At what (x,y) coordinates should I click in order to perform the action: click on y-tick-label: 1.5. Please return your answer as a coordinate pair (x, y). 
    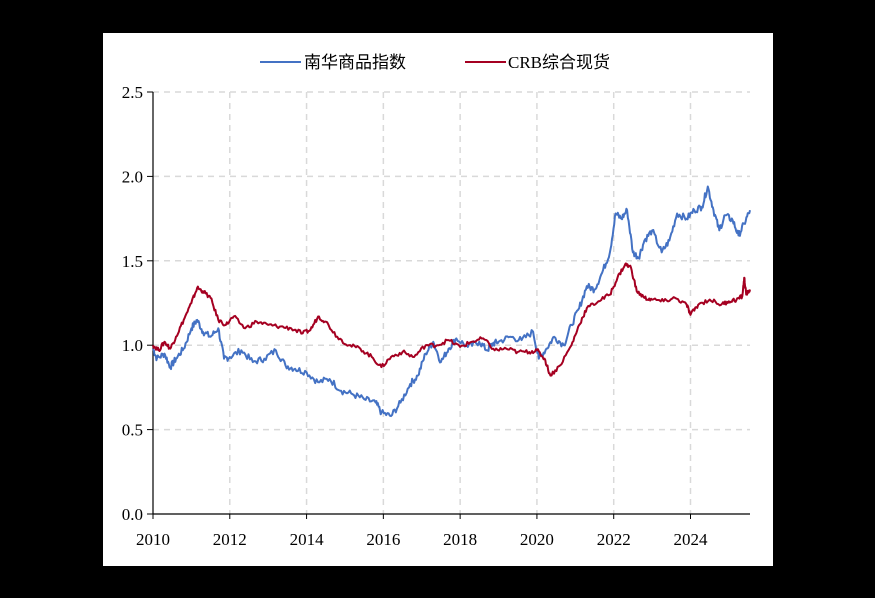
    Looking at the image, I should click on (132, 261).